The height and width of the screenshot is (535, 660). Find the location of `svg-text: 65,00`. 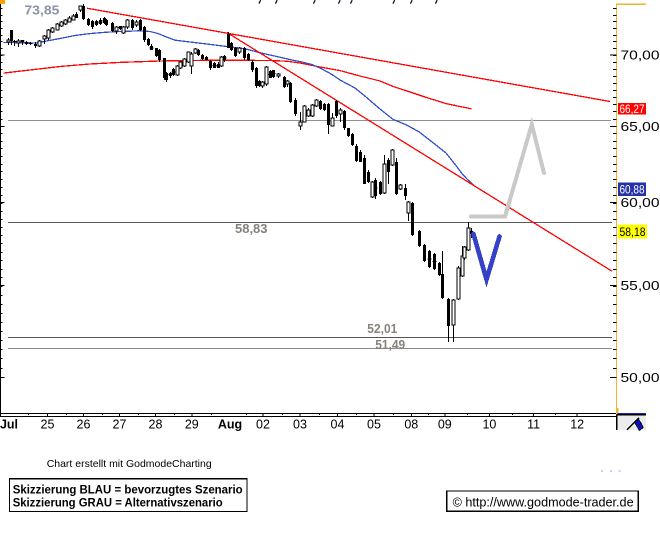

svg-text: 65,00 is located at coordinates (640, 127).